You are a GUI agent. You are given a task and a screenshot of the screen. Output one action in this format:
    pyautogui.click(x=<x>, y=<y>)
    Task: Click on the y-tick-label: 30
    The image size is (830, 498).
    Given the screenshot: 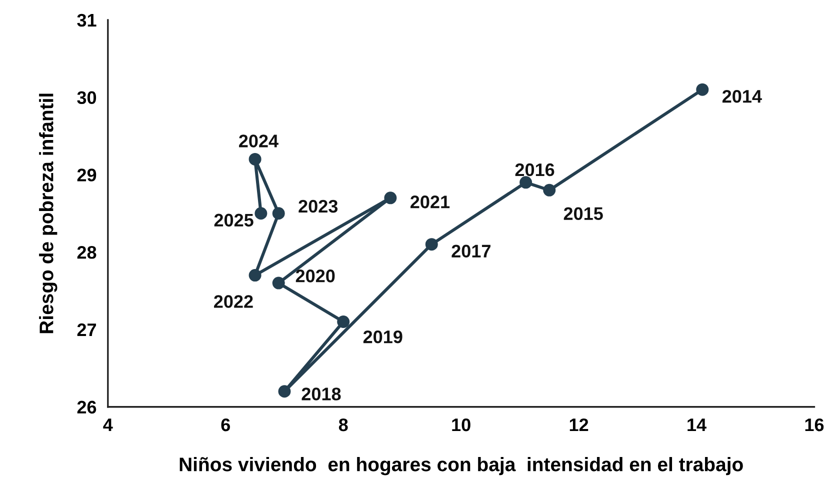 What is the action you would take?
    pyautogui.click(x=86, y=97)
    